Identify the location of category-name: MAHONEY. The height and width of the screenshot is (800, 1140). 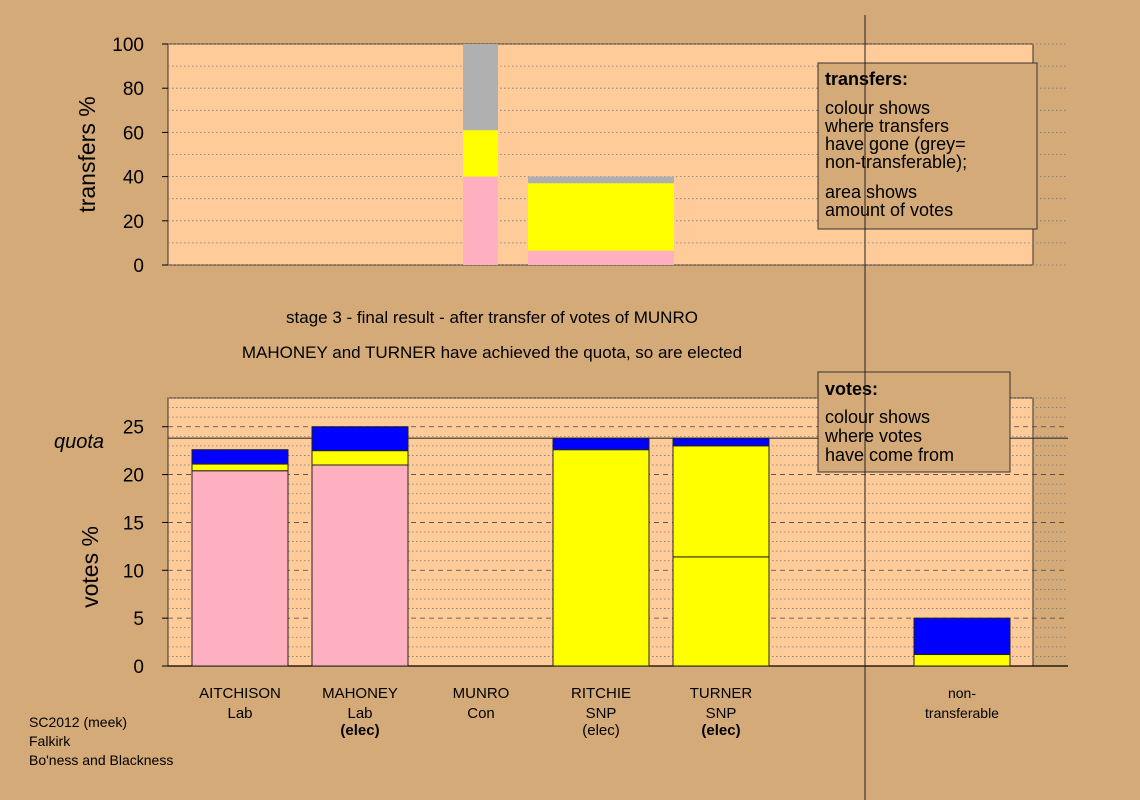
(360, 693).